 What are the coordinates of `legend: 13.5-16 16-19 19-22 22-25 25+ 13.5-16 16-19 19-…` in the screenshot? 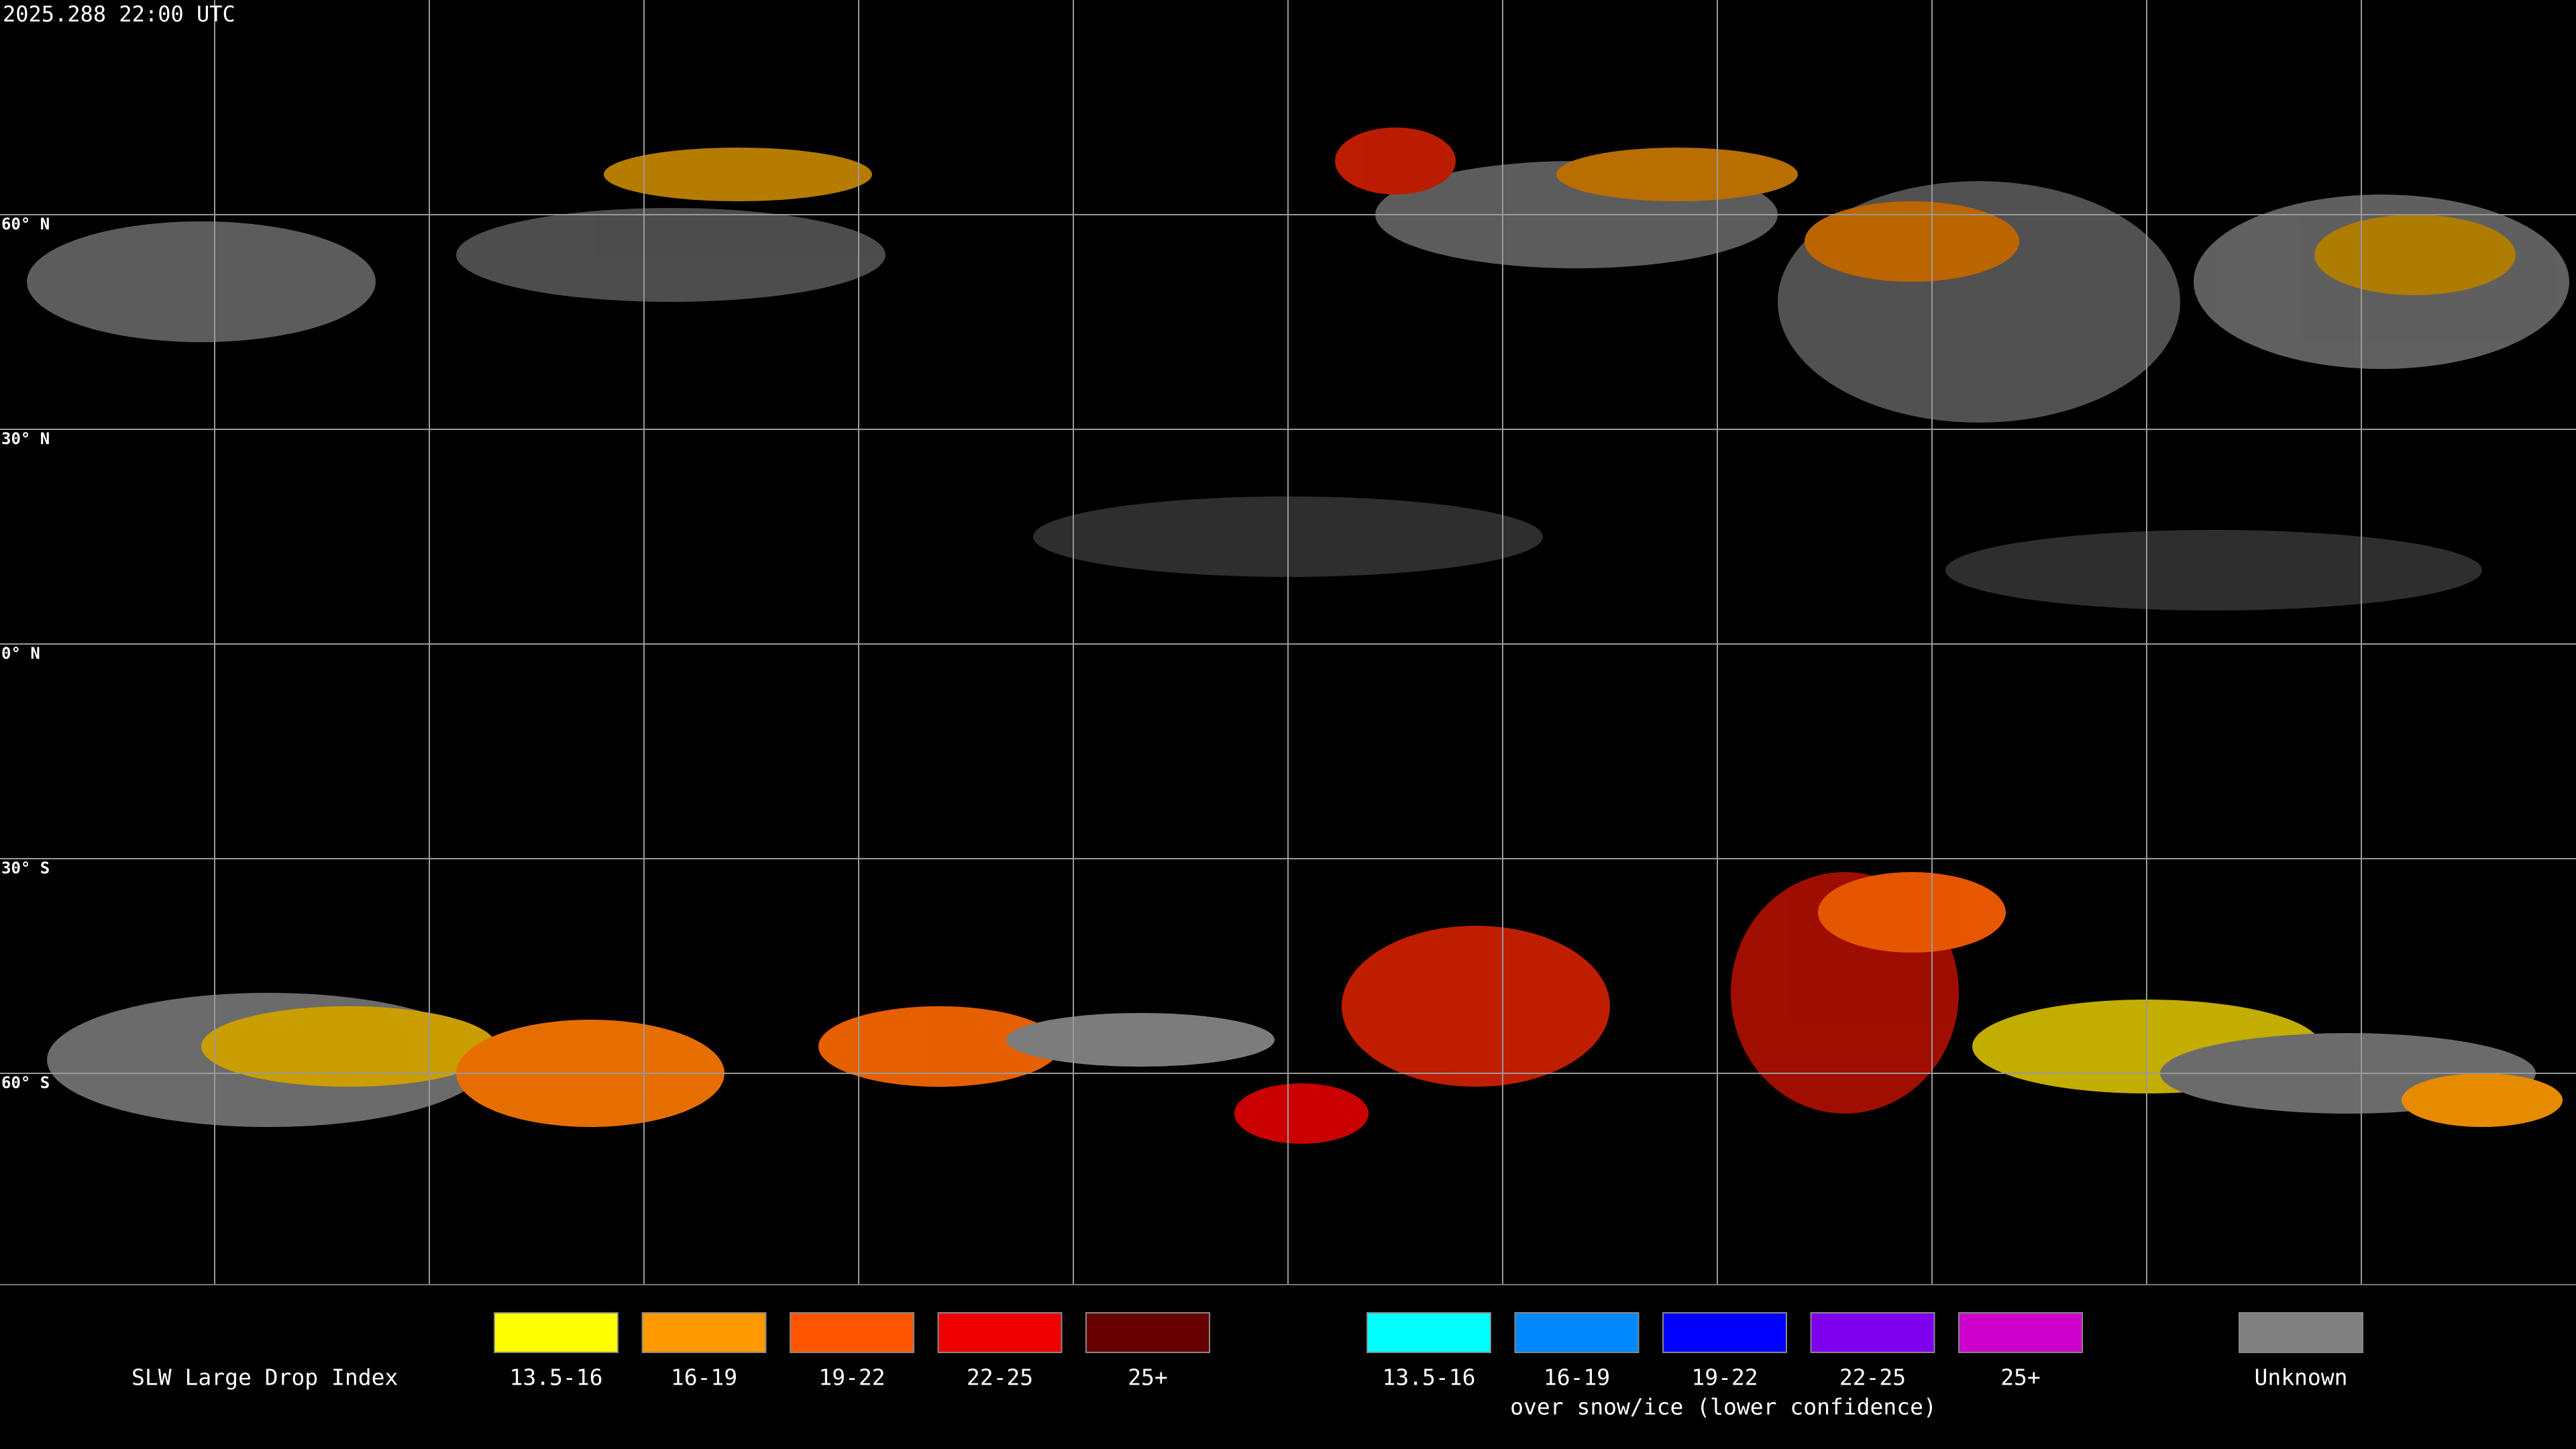 It's located at (1428, 1351).